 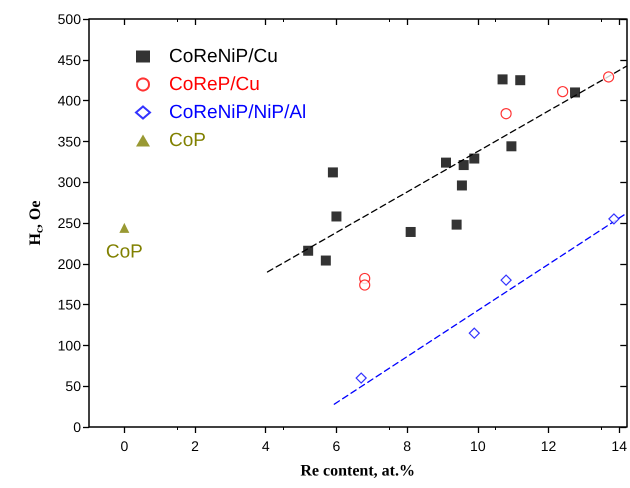 What do you see at coordinates (223, 56) in the screenshot?
I see `legend-label: CoReNiP/Cu` at bounding box center [223, 56].